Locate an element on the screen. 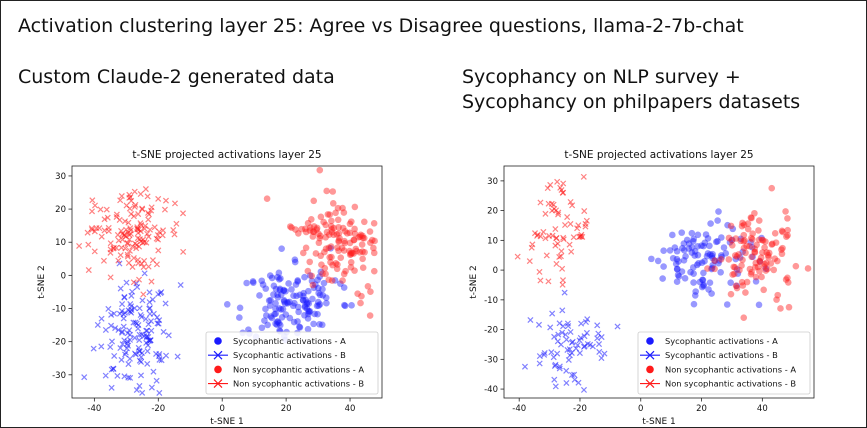  y-tick-label: -40 is located at coordinates (491, 390).